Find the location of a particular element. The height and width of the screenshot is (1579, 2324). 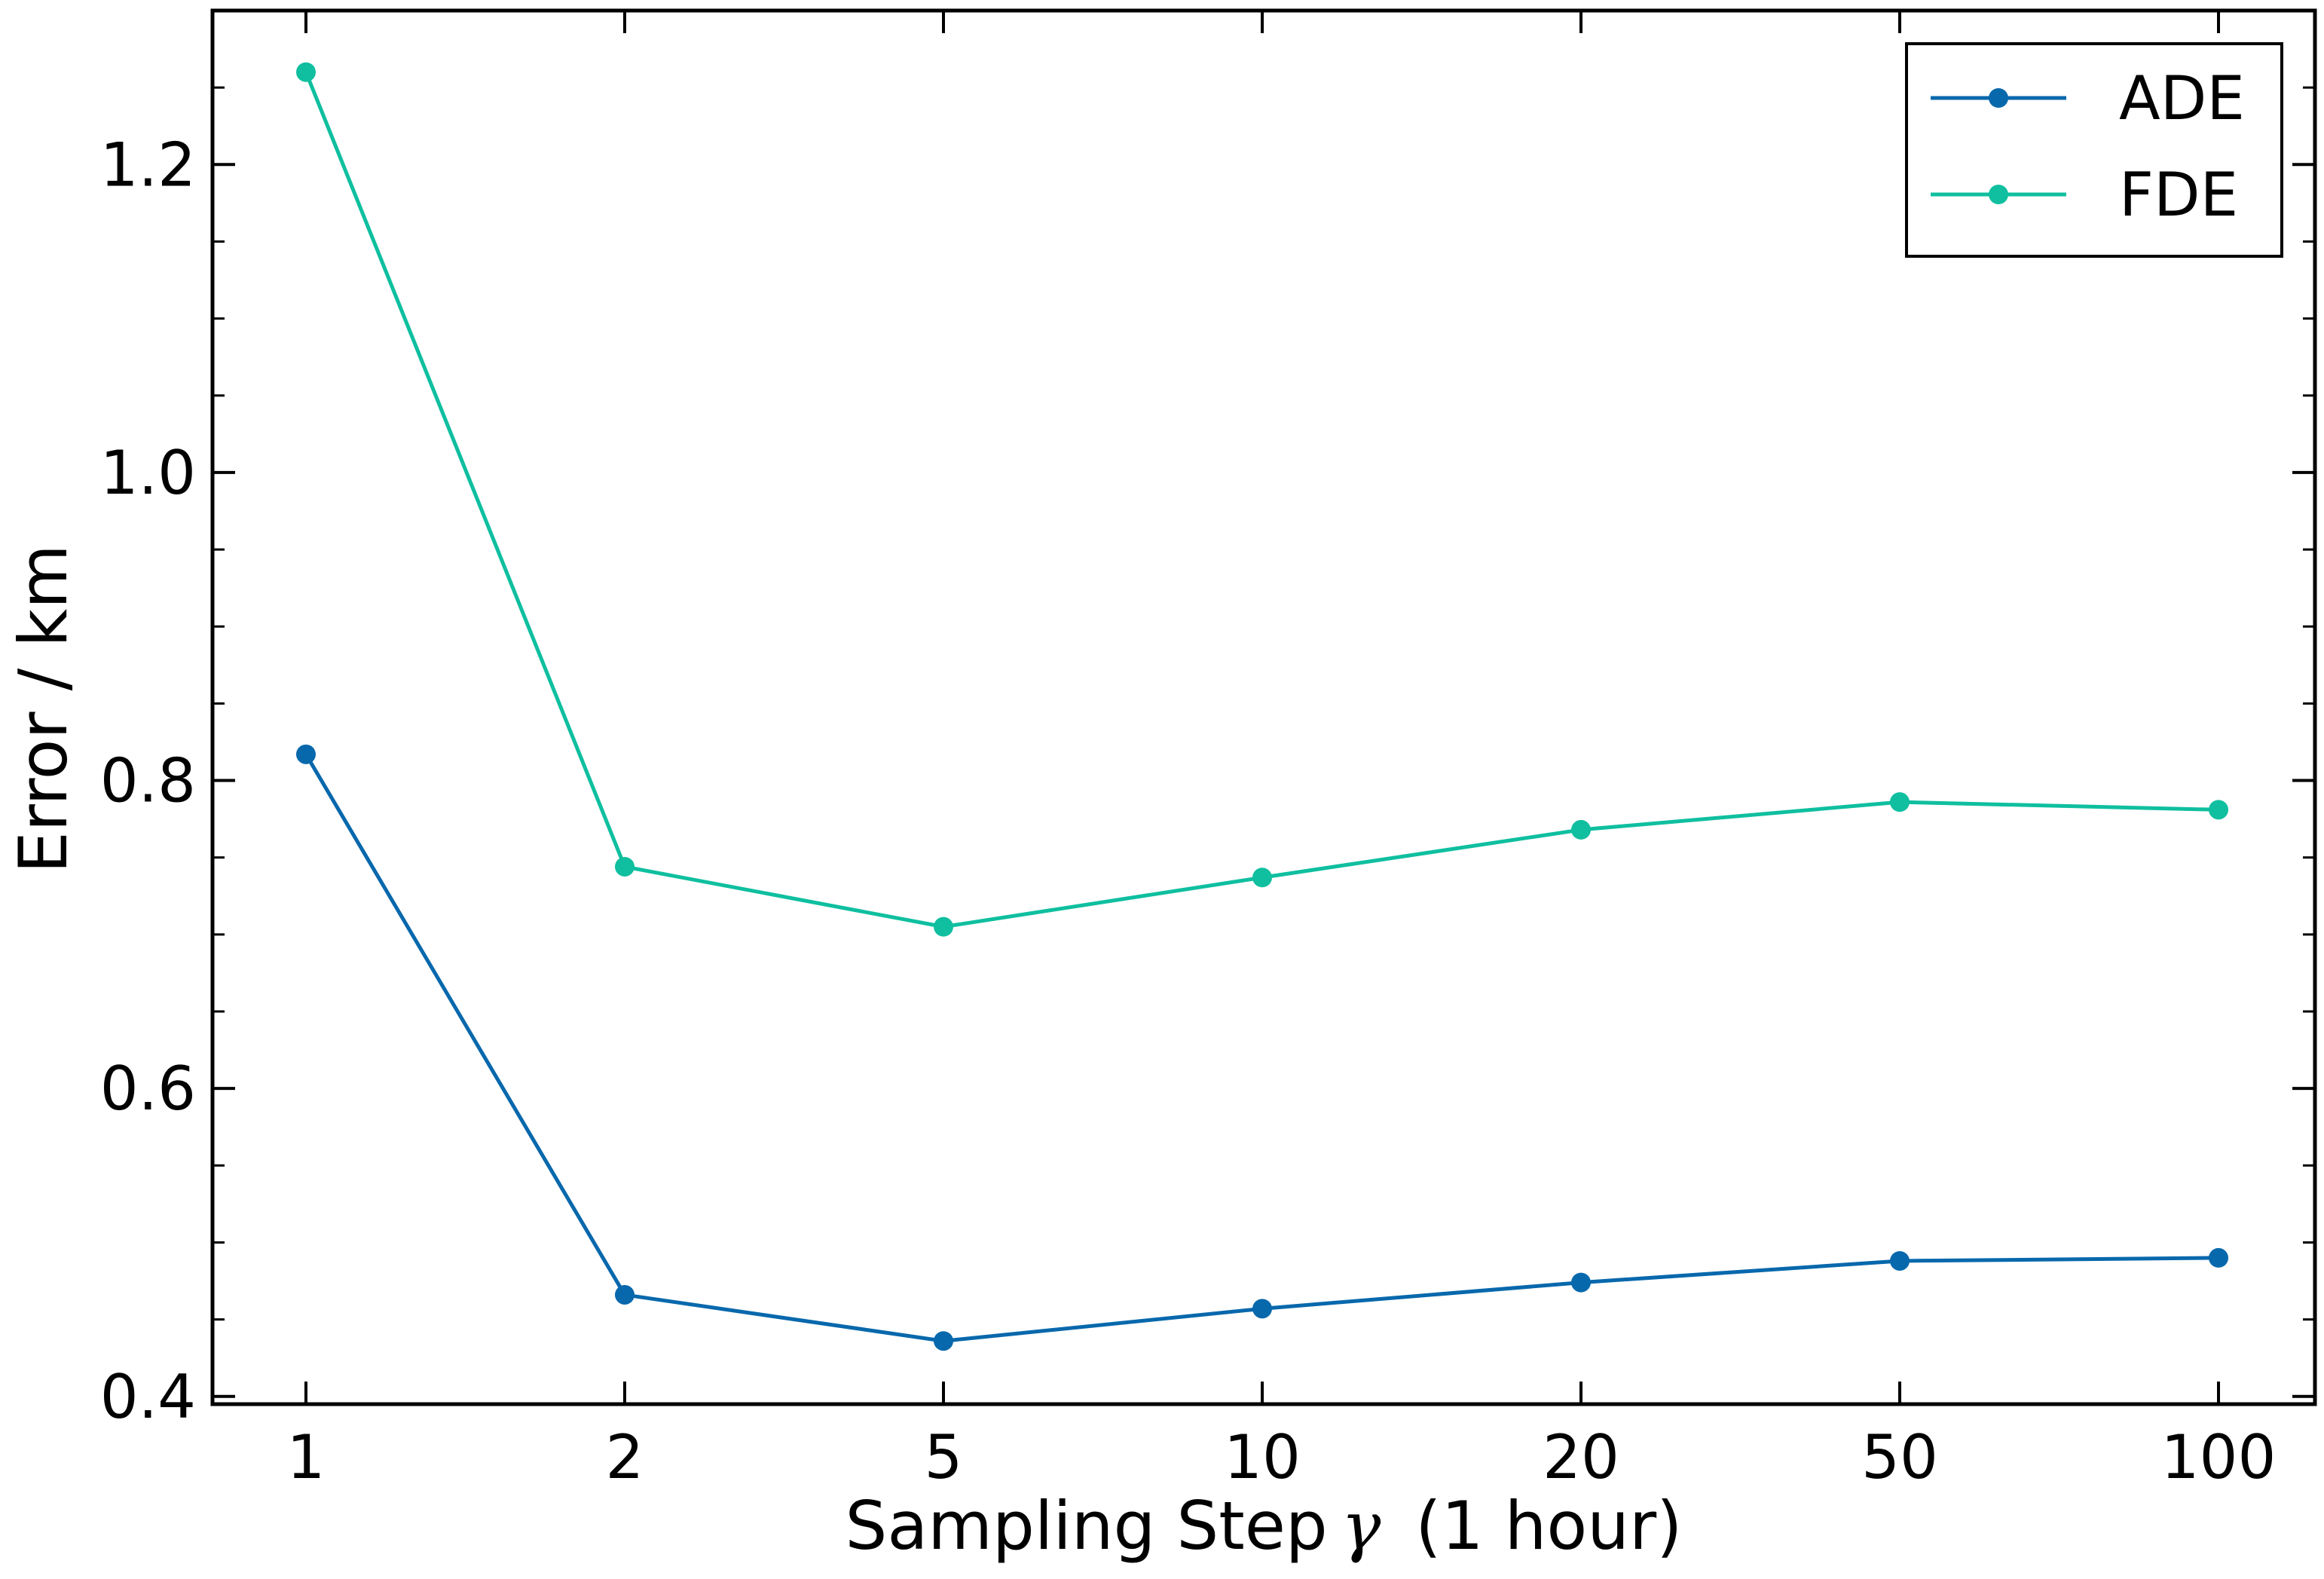

legend-items: ADE FDE is located at coordinates (2088, 146).